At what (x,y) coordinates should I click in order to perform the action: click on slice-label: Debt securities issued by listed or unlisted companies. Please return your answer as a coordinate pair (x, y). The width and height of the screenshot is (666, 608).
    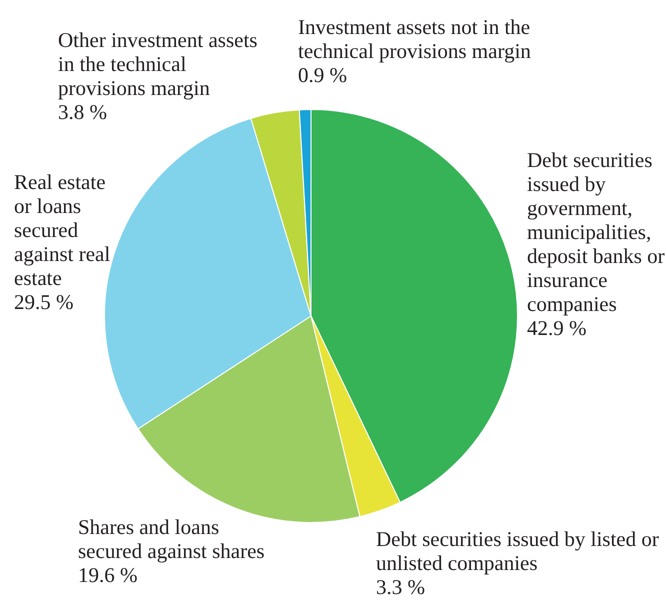
    Looking at the image, I should click on (517, 551).